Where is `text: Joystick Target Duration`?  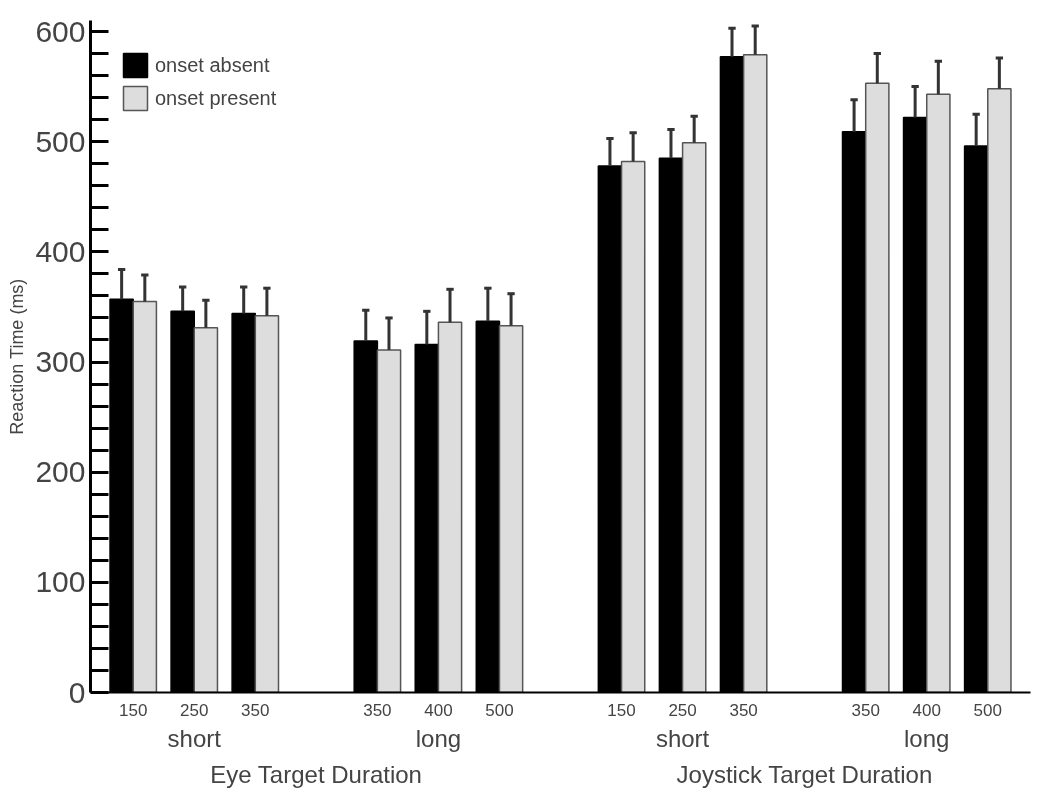
text: Joystick Target Duration is located at coordinates (804, 774).